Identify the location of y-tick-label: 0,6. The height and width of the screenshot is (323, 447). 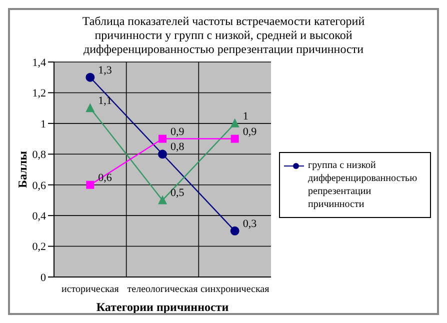
(39, 186).